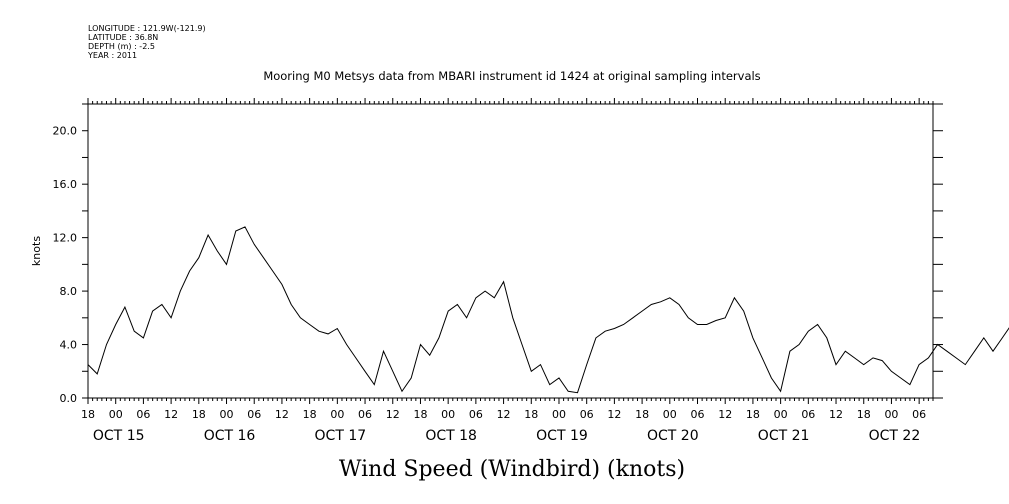 This screenshot has width=1009, height=504. I want to click on depth-label: DEPTH (m) : -2.5, so click(121, 46).